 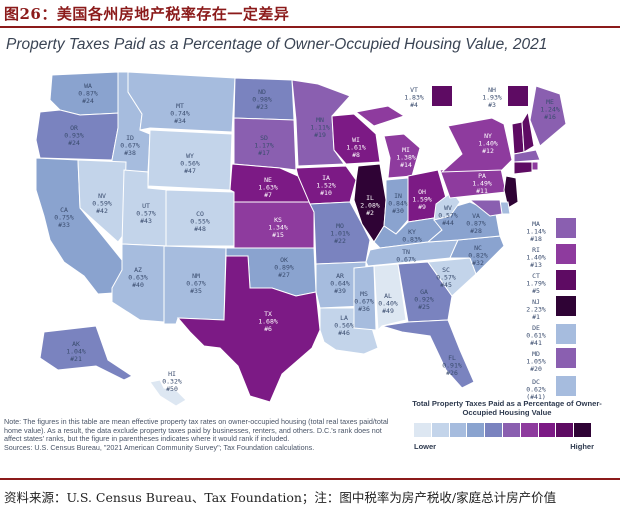 I want to click on state-label-id-rank: #38, so click(x=130, y=153).